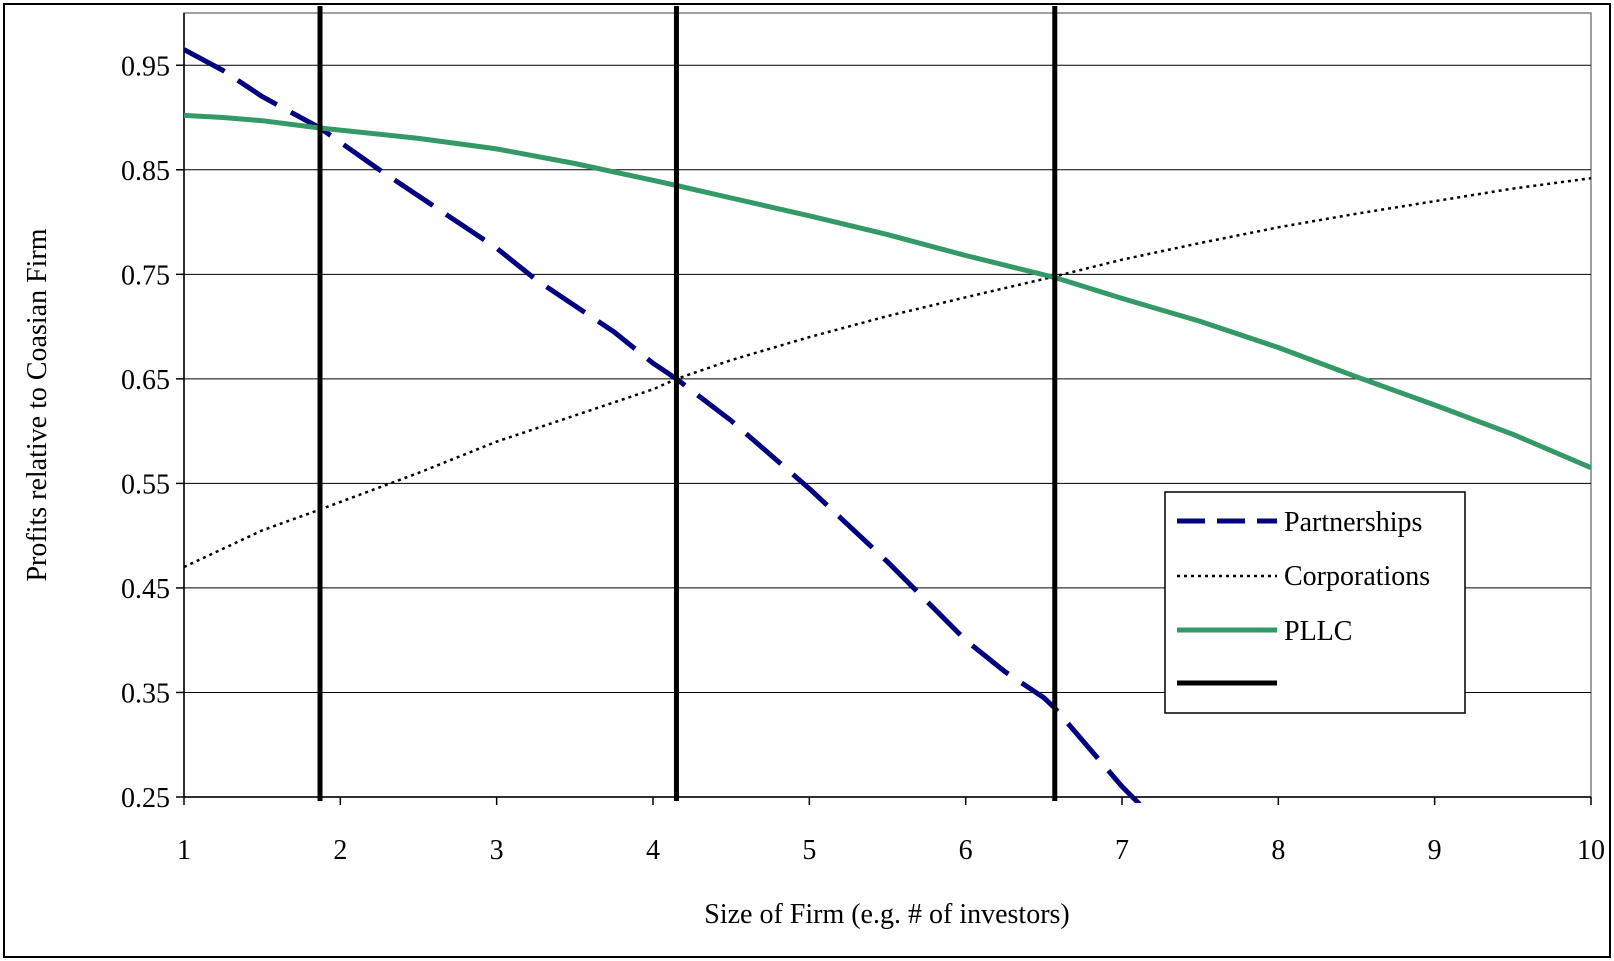  What do you see at coordinates (145, 798) in the screenshot?
I see `y-tick-label: 0.25` at bounding box center [145, 798].